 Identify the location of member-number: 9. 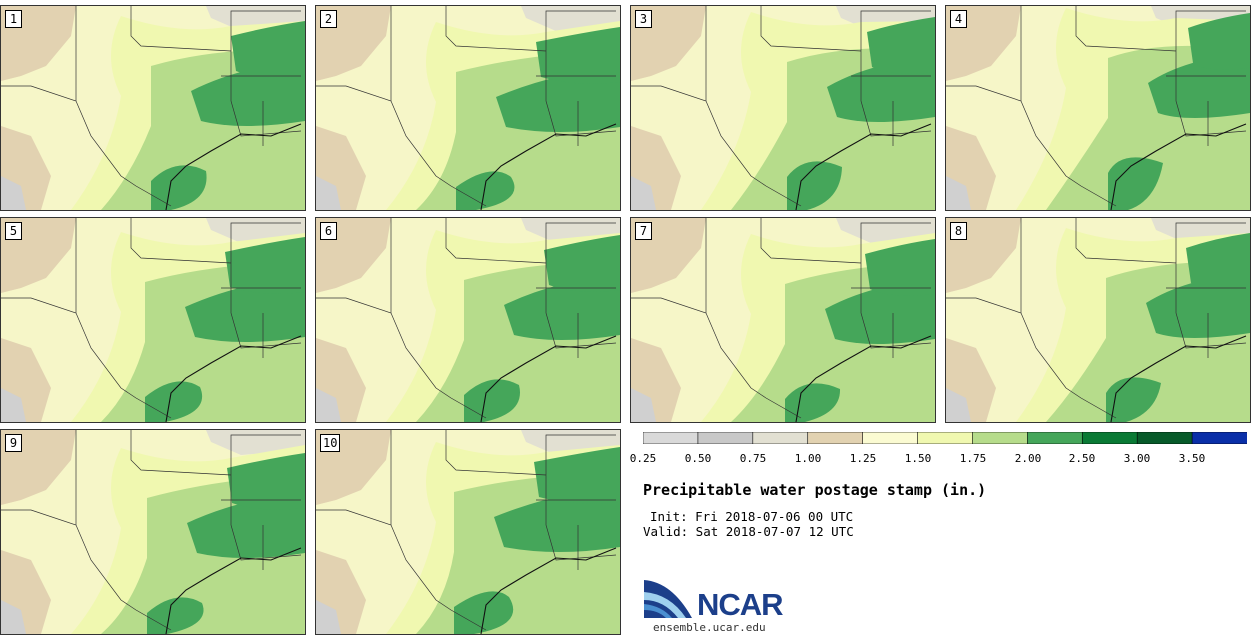
(13, 443).